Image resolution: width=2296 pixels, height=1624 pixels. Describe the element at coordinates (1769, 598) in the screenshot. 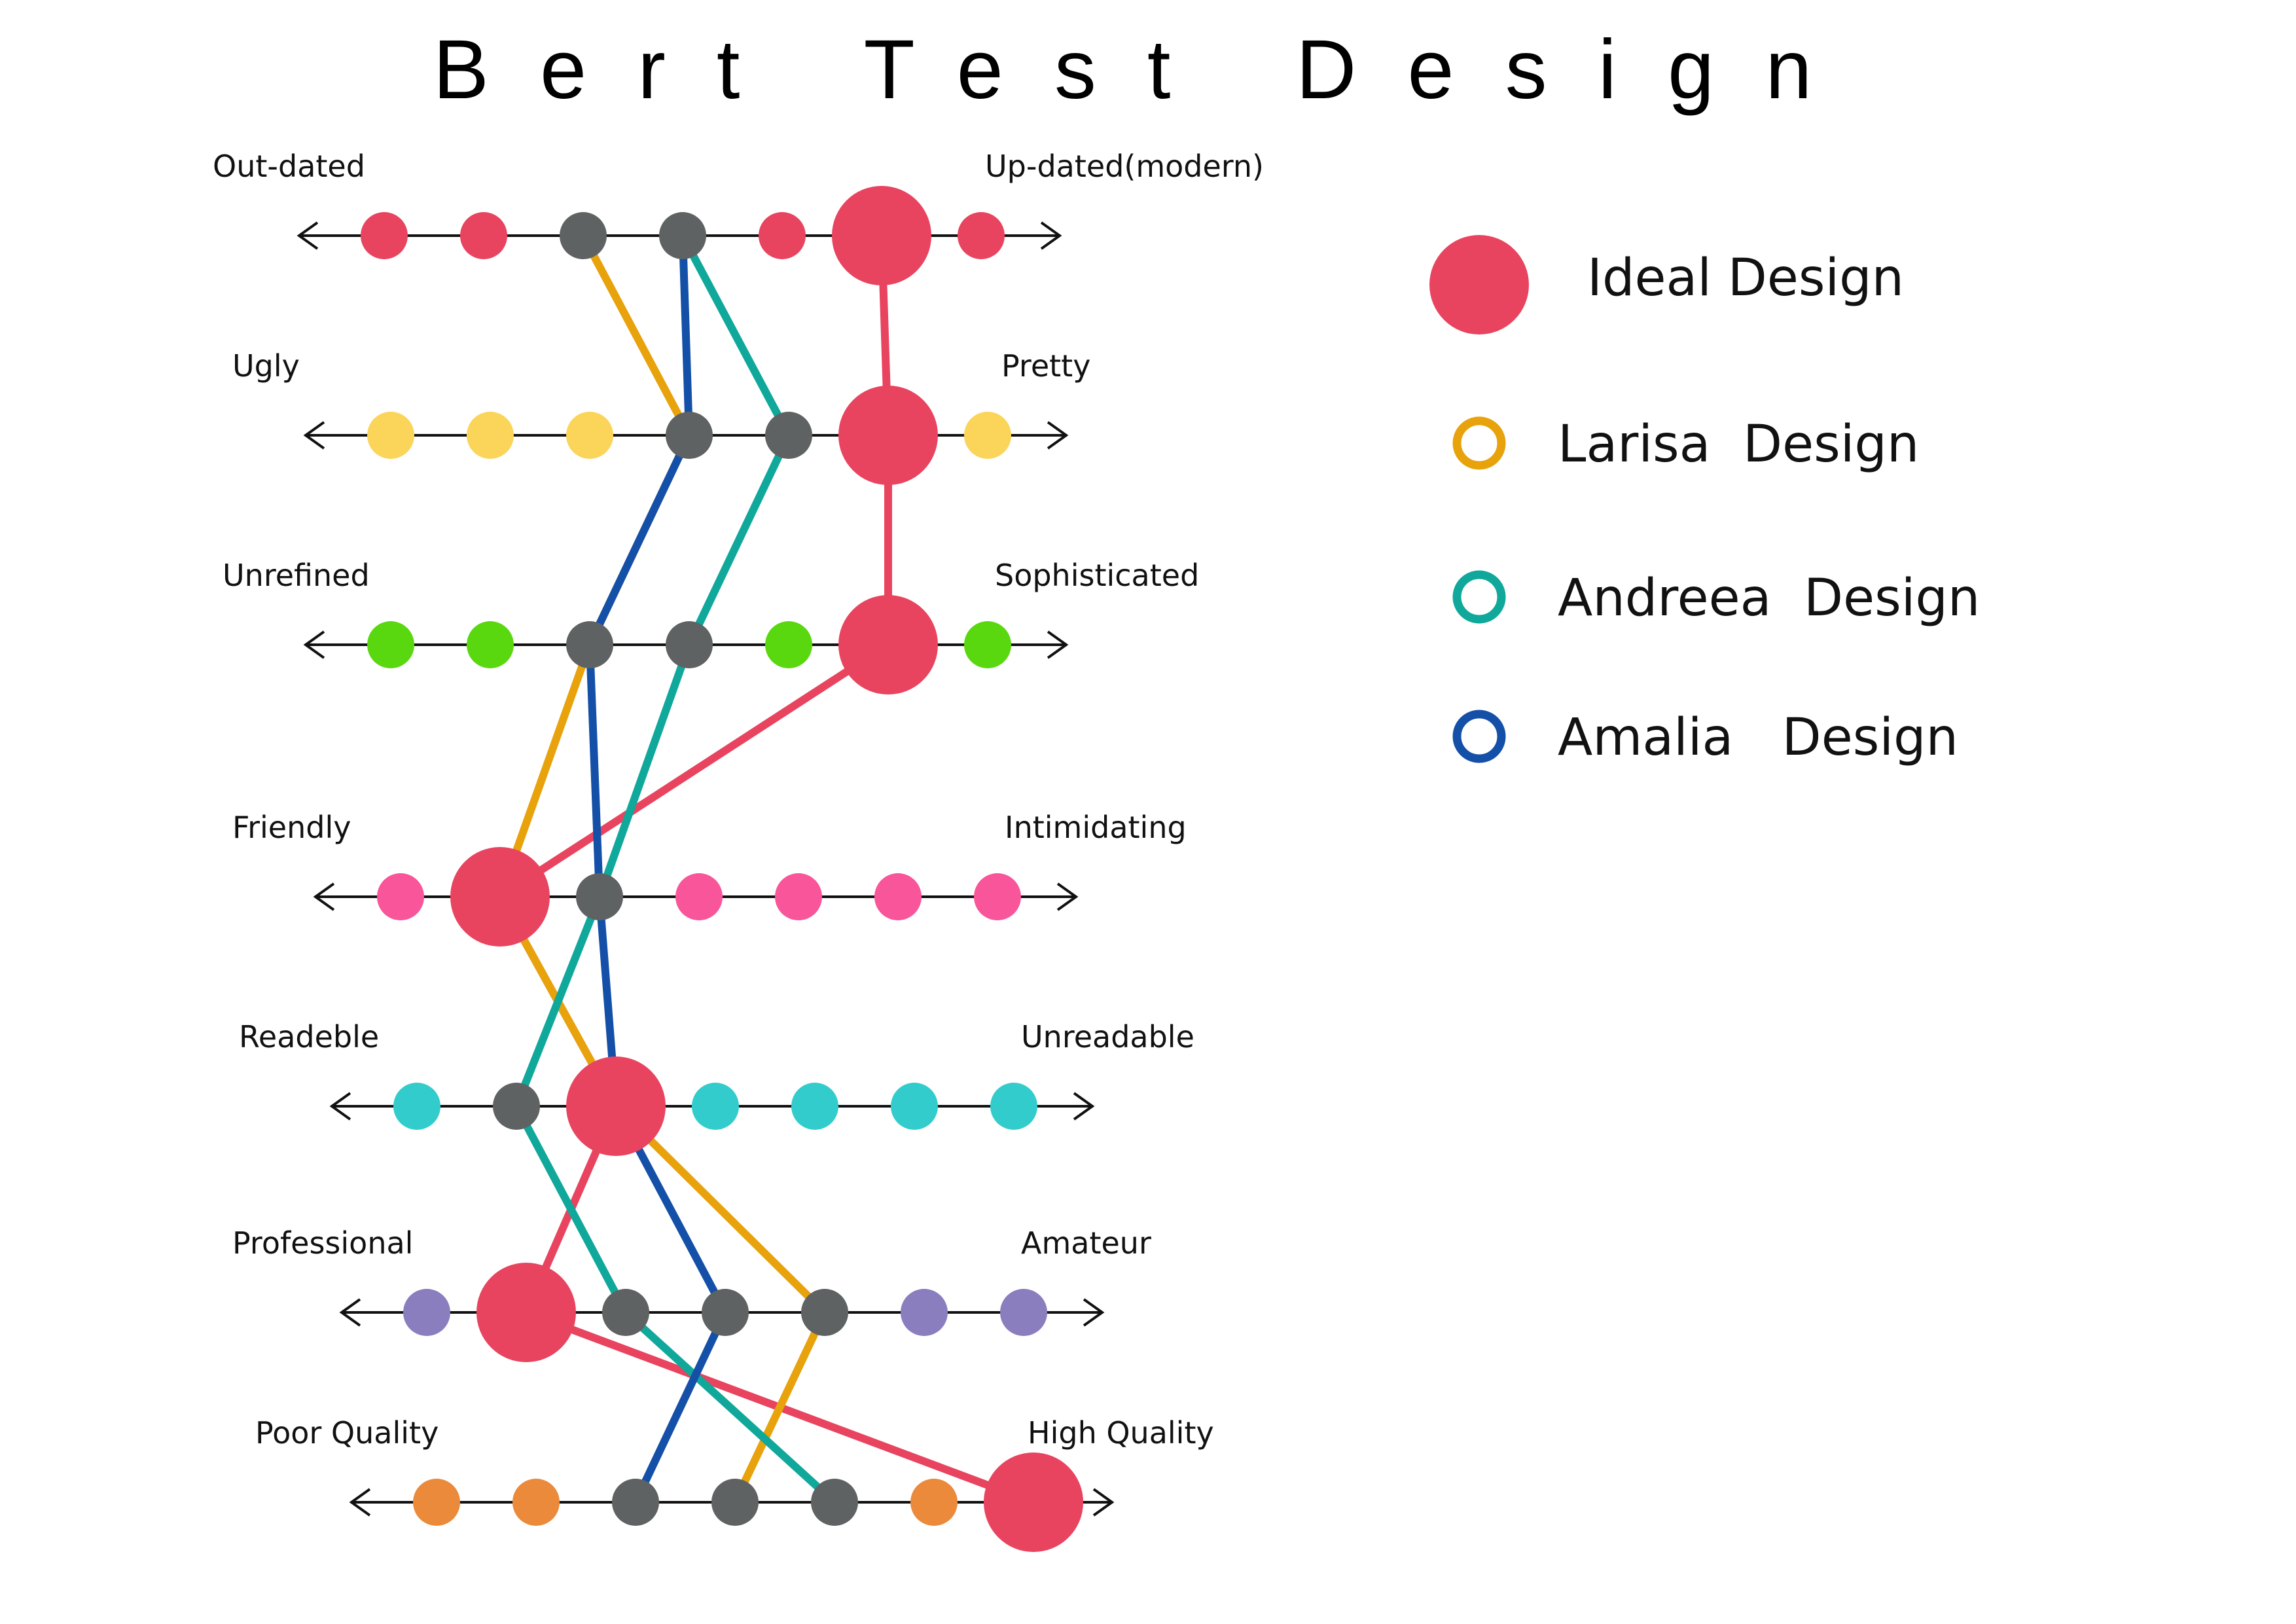

I see `legend-label: Andreea Design` at that location.